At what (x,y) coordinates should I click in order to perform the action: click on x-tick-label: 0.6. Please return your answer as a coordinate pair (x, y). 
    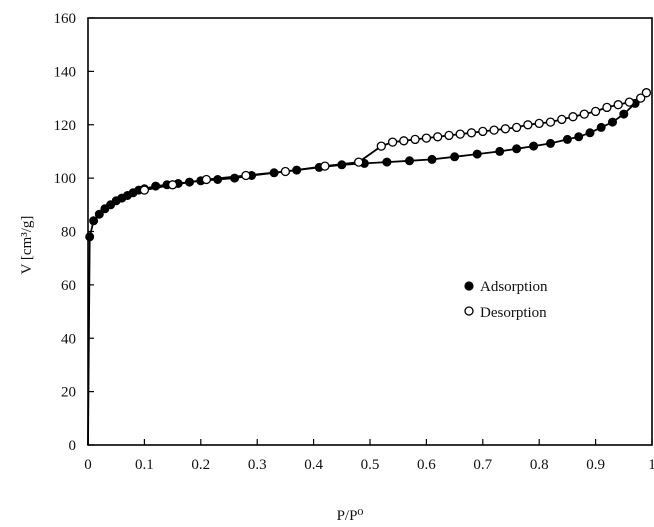
    Looking at the image, I should click on (426, 465).